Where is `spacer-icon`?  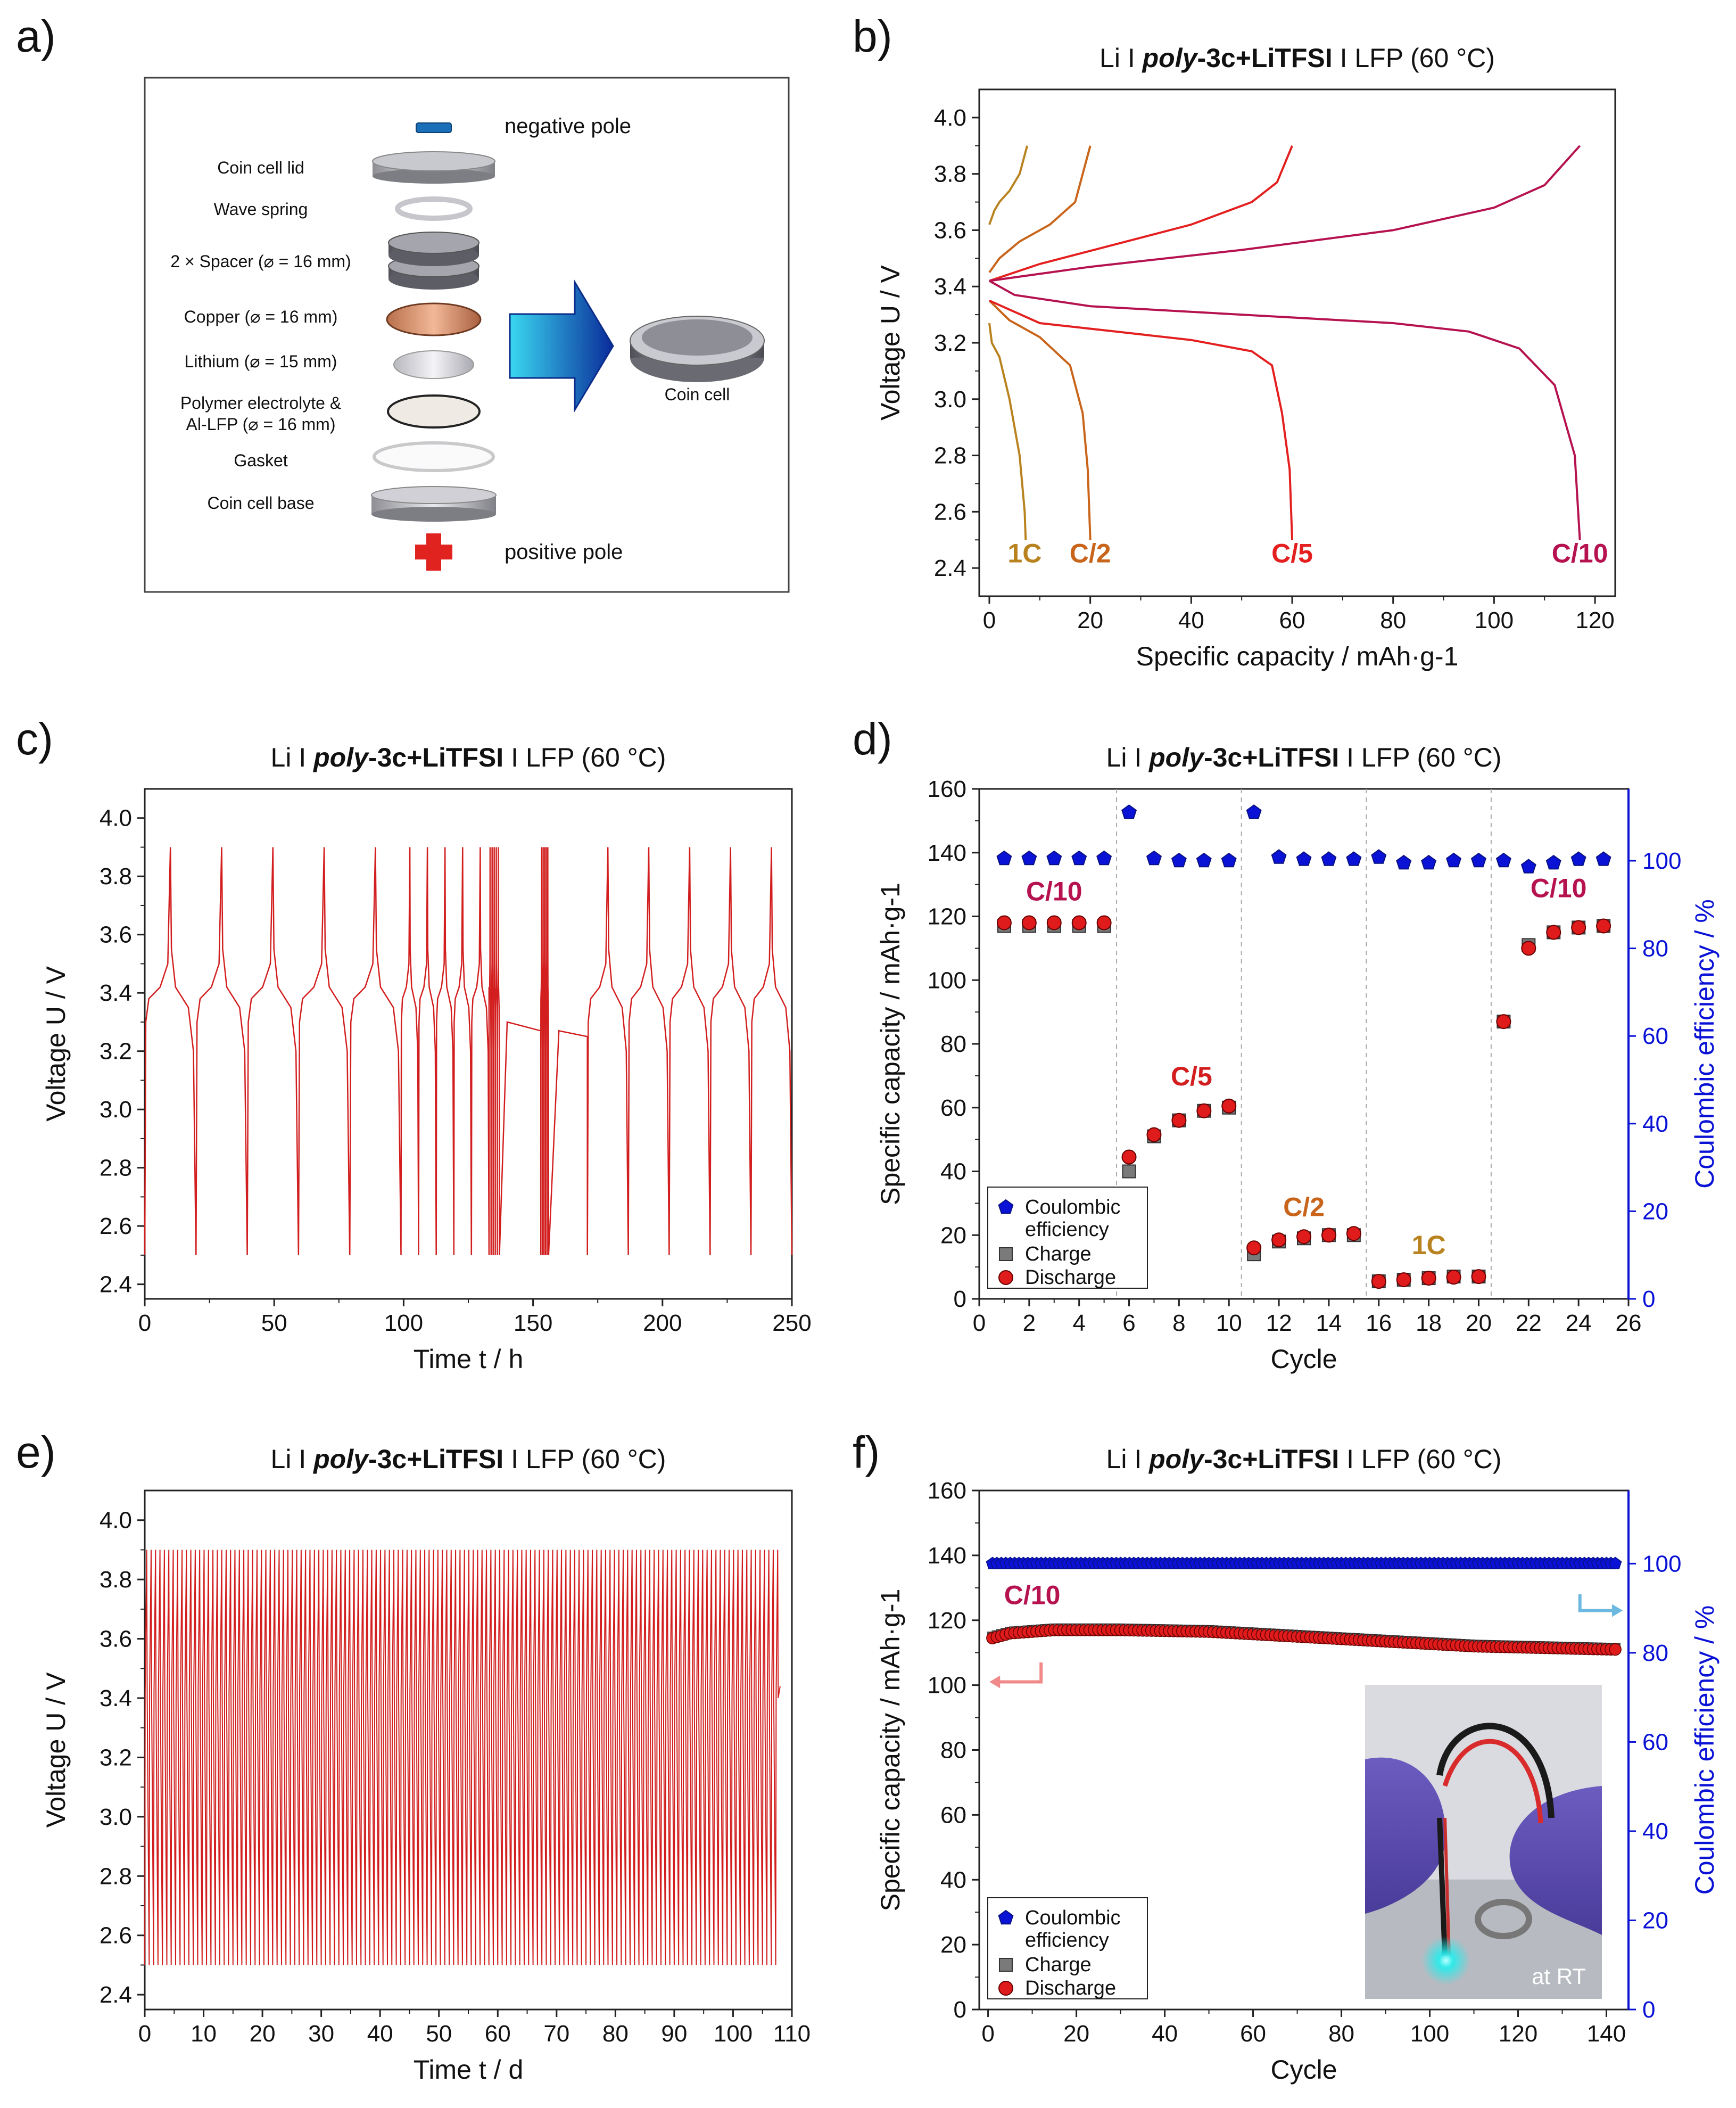
spacer-icon is located at coordinates (434, 261).